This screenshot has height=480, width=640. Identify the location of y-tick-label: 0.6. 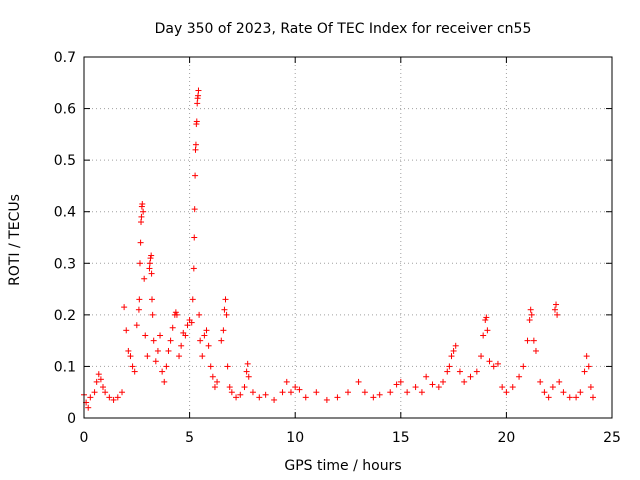
(65, 110).